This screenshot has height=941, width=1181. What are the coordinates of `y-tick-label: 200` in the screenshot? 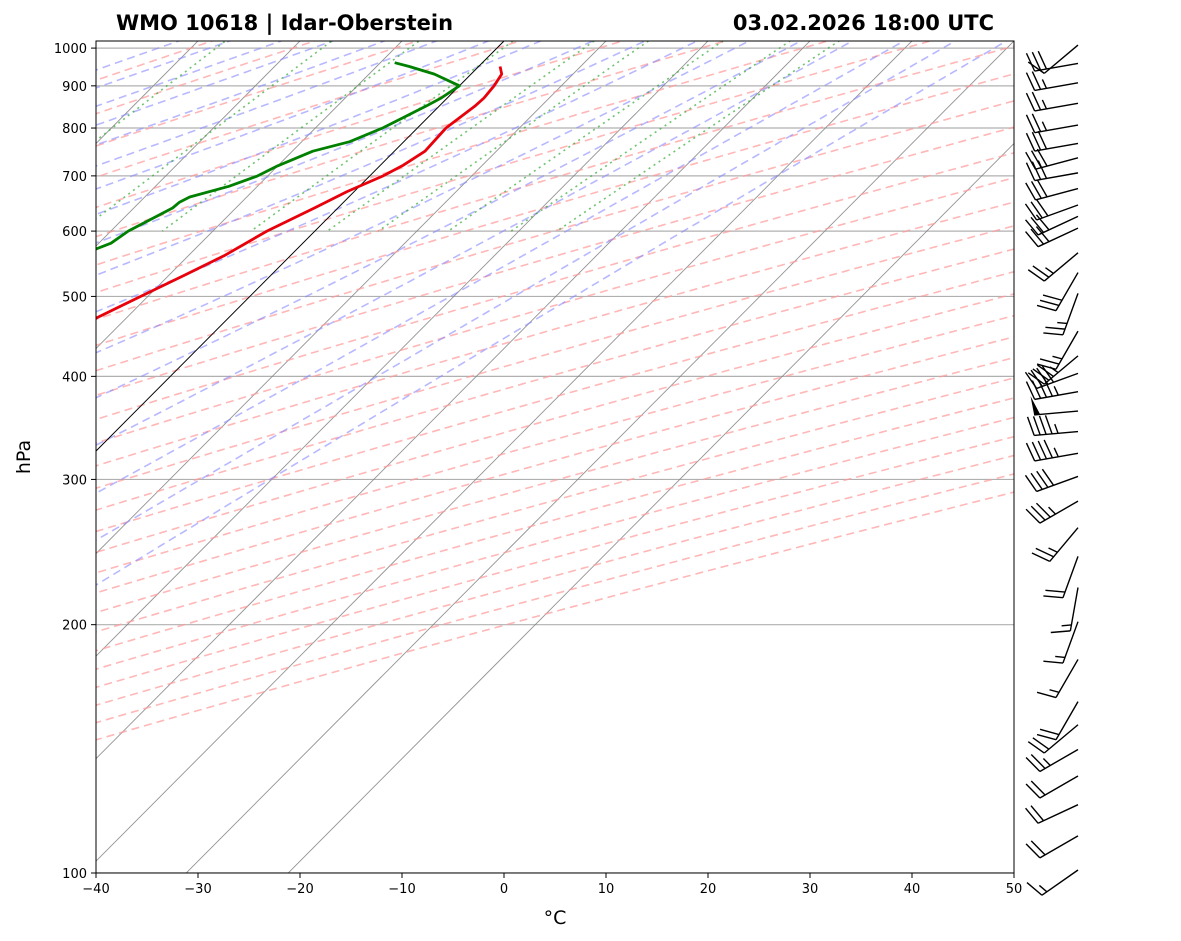 It's located at (74, 626).